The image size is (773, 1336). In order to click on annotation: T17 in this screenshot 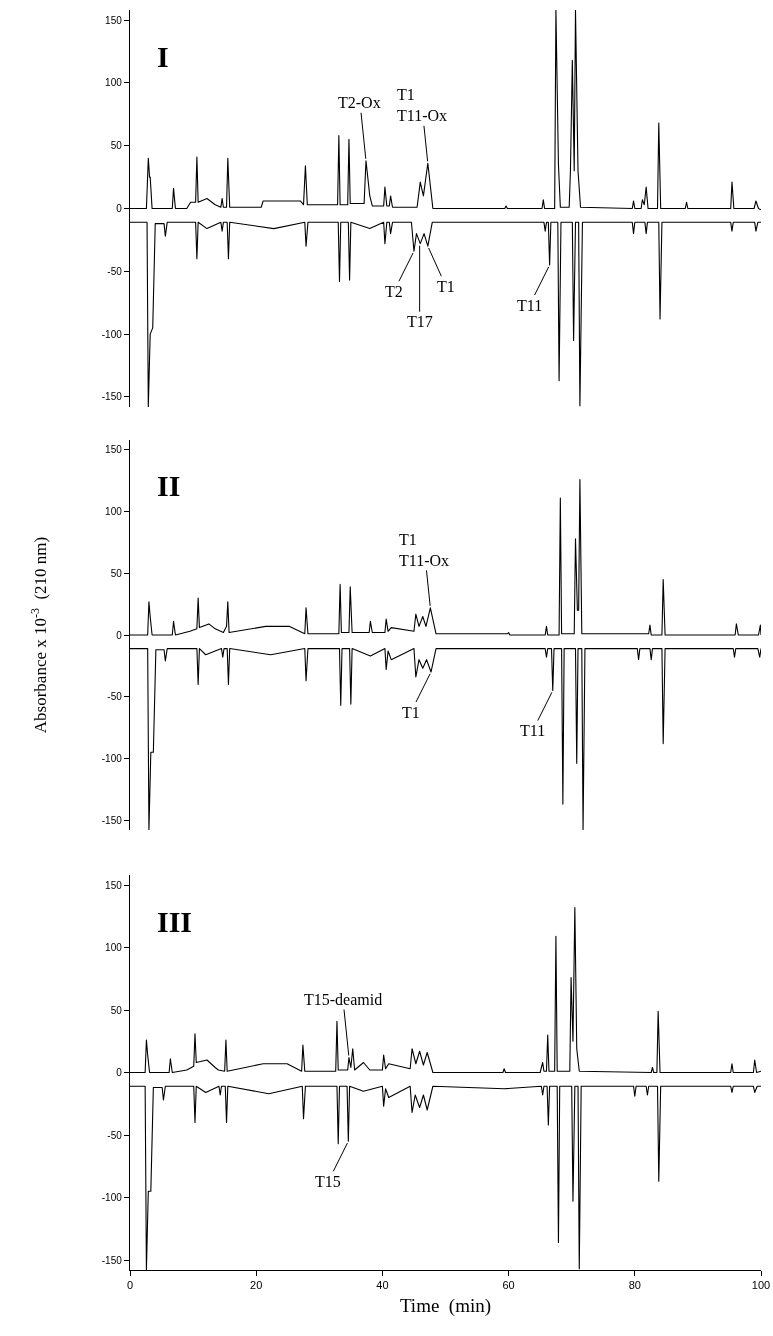, I will do `click(420, 321)`.